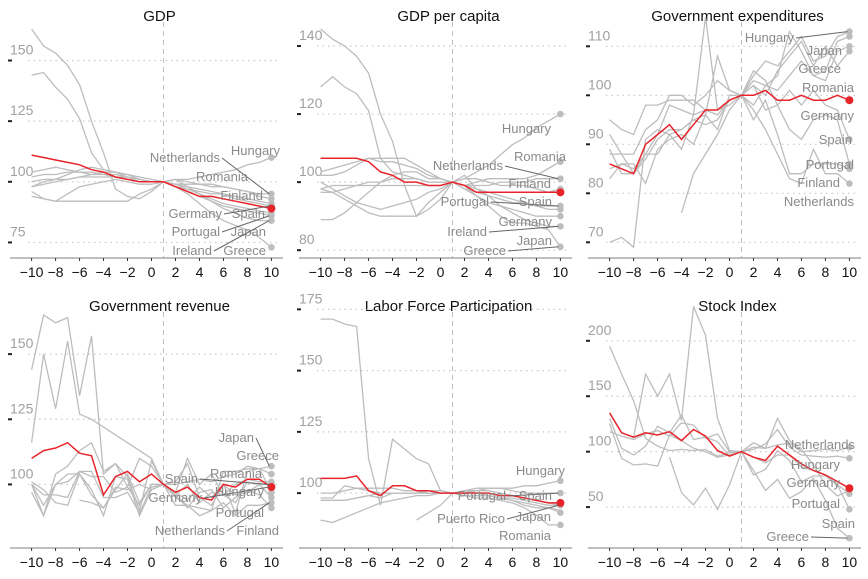 Image resolution: width=868 pixels, height=579 pixels. I want to click on series-line-germany, so click(729, 450).